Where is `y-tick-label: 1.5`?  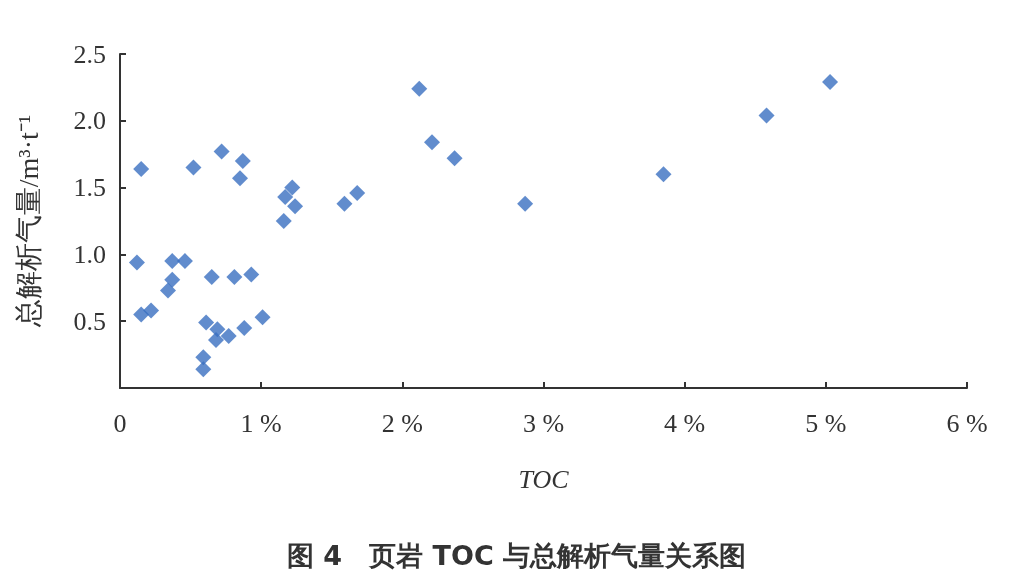 y-tick-label: 1.5 is located at coordinates (89, 188).